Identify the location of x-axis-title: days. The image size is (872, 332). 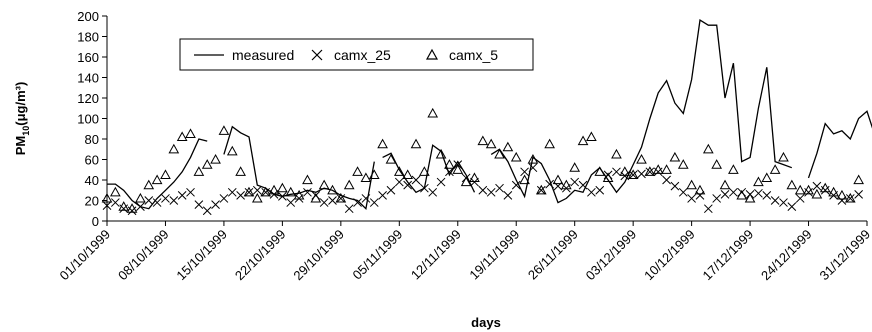
(486, 322).